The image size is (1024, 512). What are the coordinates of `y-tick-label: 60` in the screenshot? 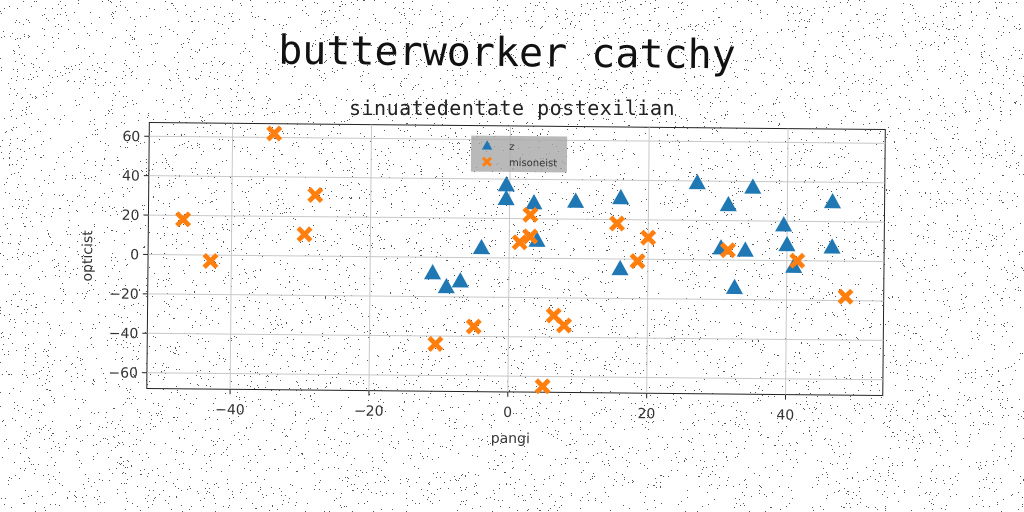 It's located at (131, 137).